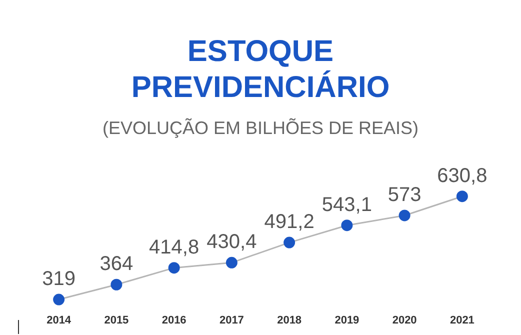 The height and width of the screenshot is (335, 521). I want to click on x-tick-label: 2018, so click(289, 320).